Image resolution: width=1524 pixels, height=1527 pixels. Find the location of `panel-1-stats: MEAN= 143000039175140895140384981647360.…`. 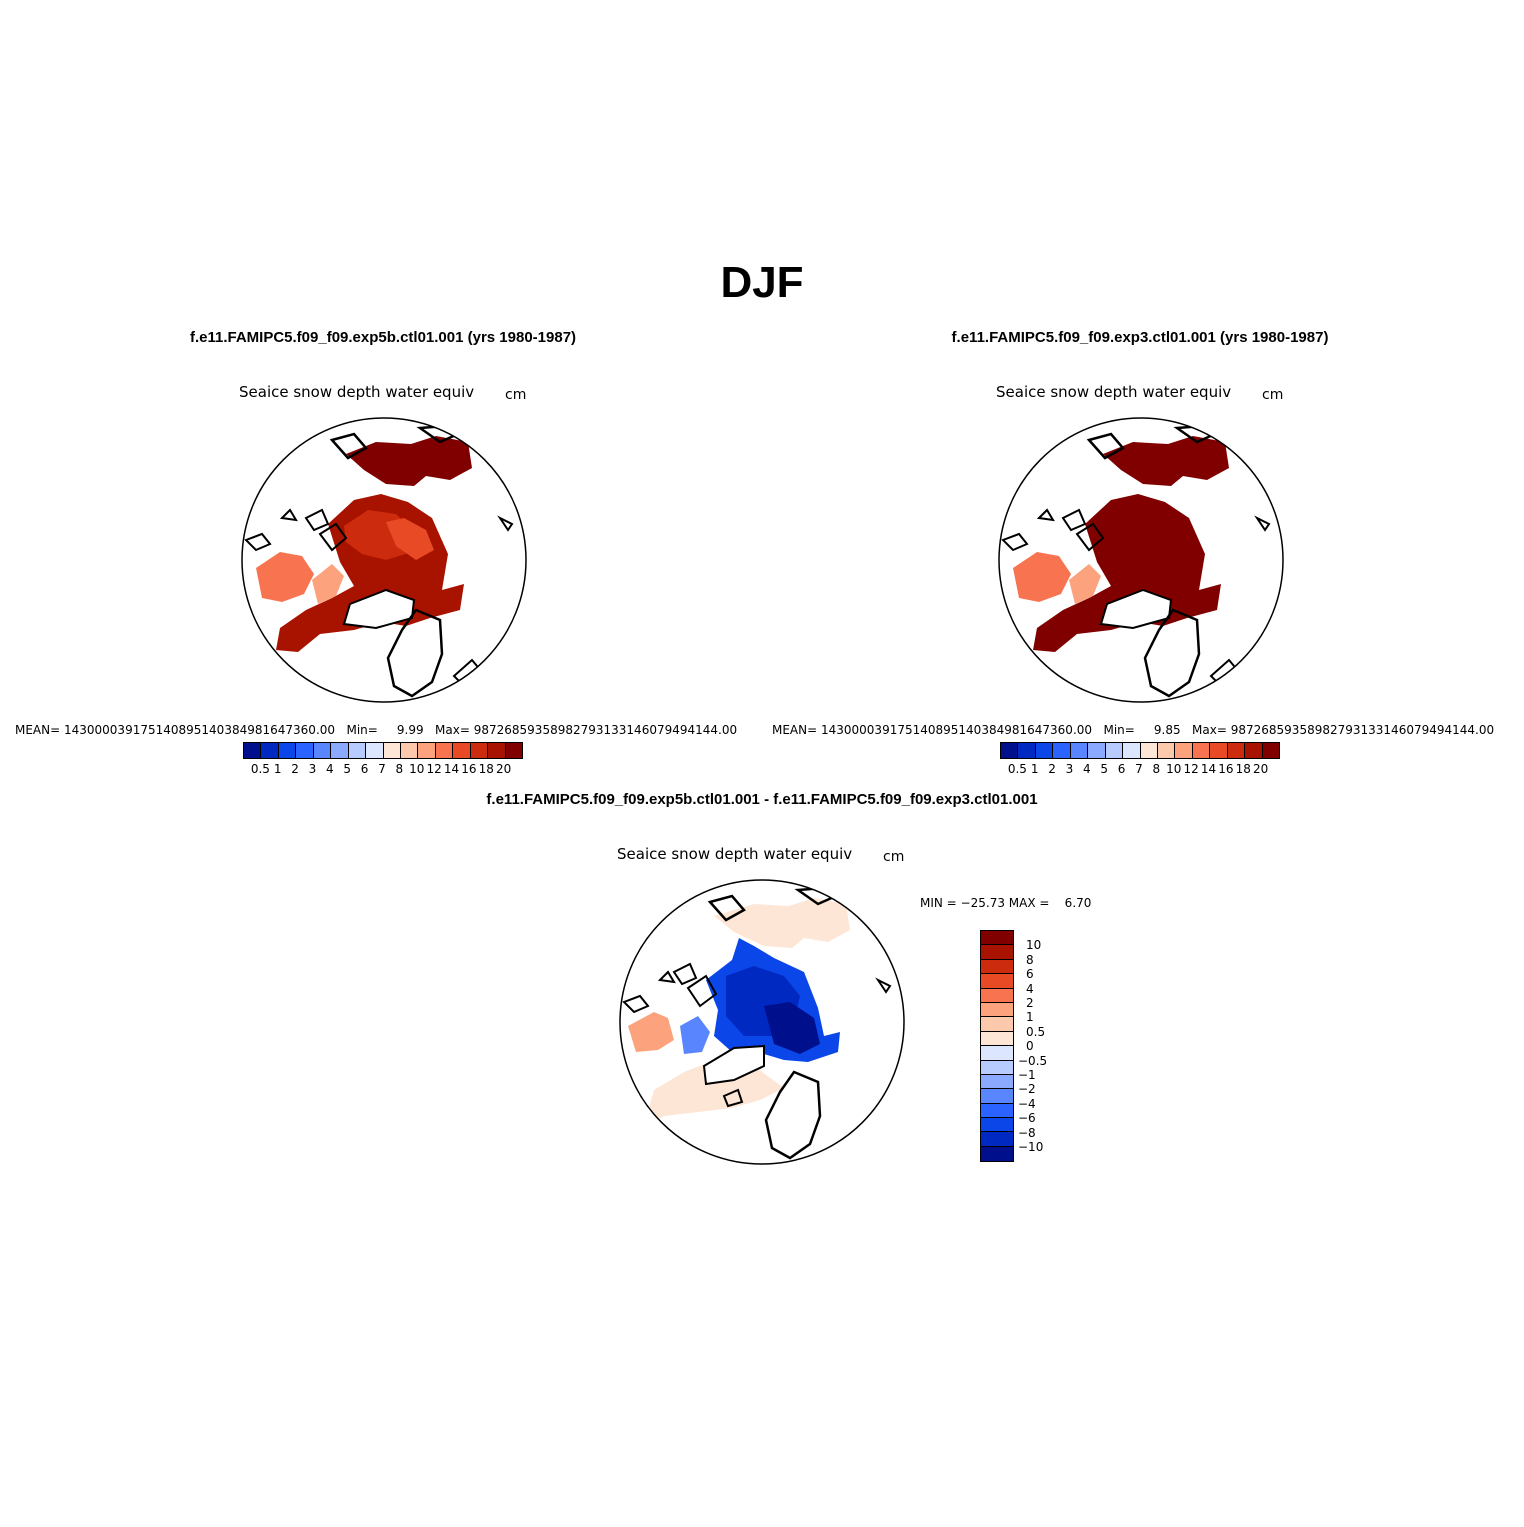

panel-1-stats: MEAN= 143000039175140895140384981647360.… is located at coordinates (376, 730).